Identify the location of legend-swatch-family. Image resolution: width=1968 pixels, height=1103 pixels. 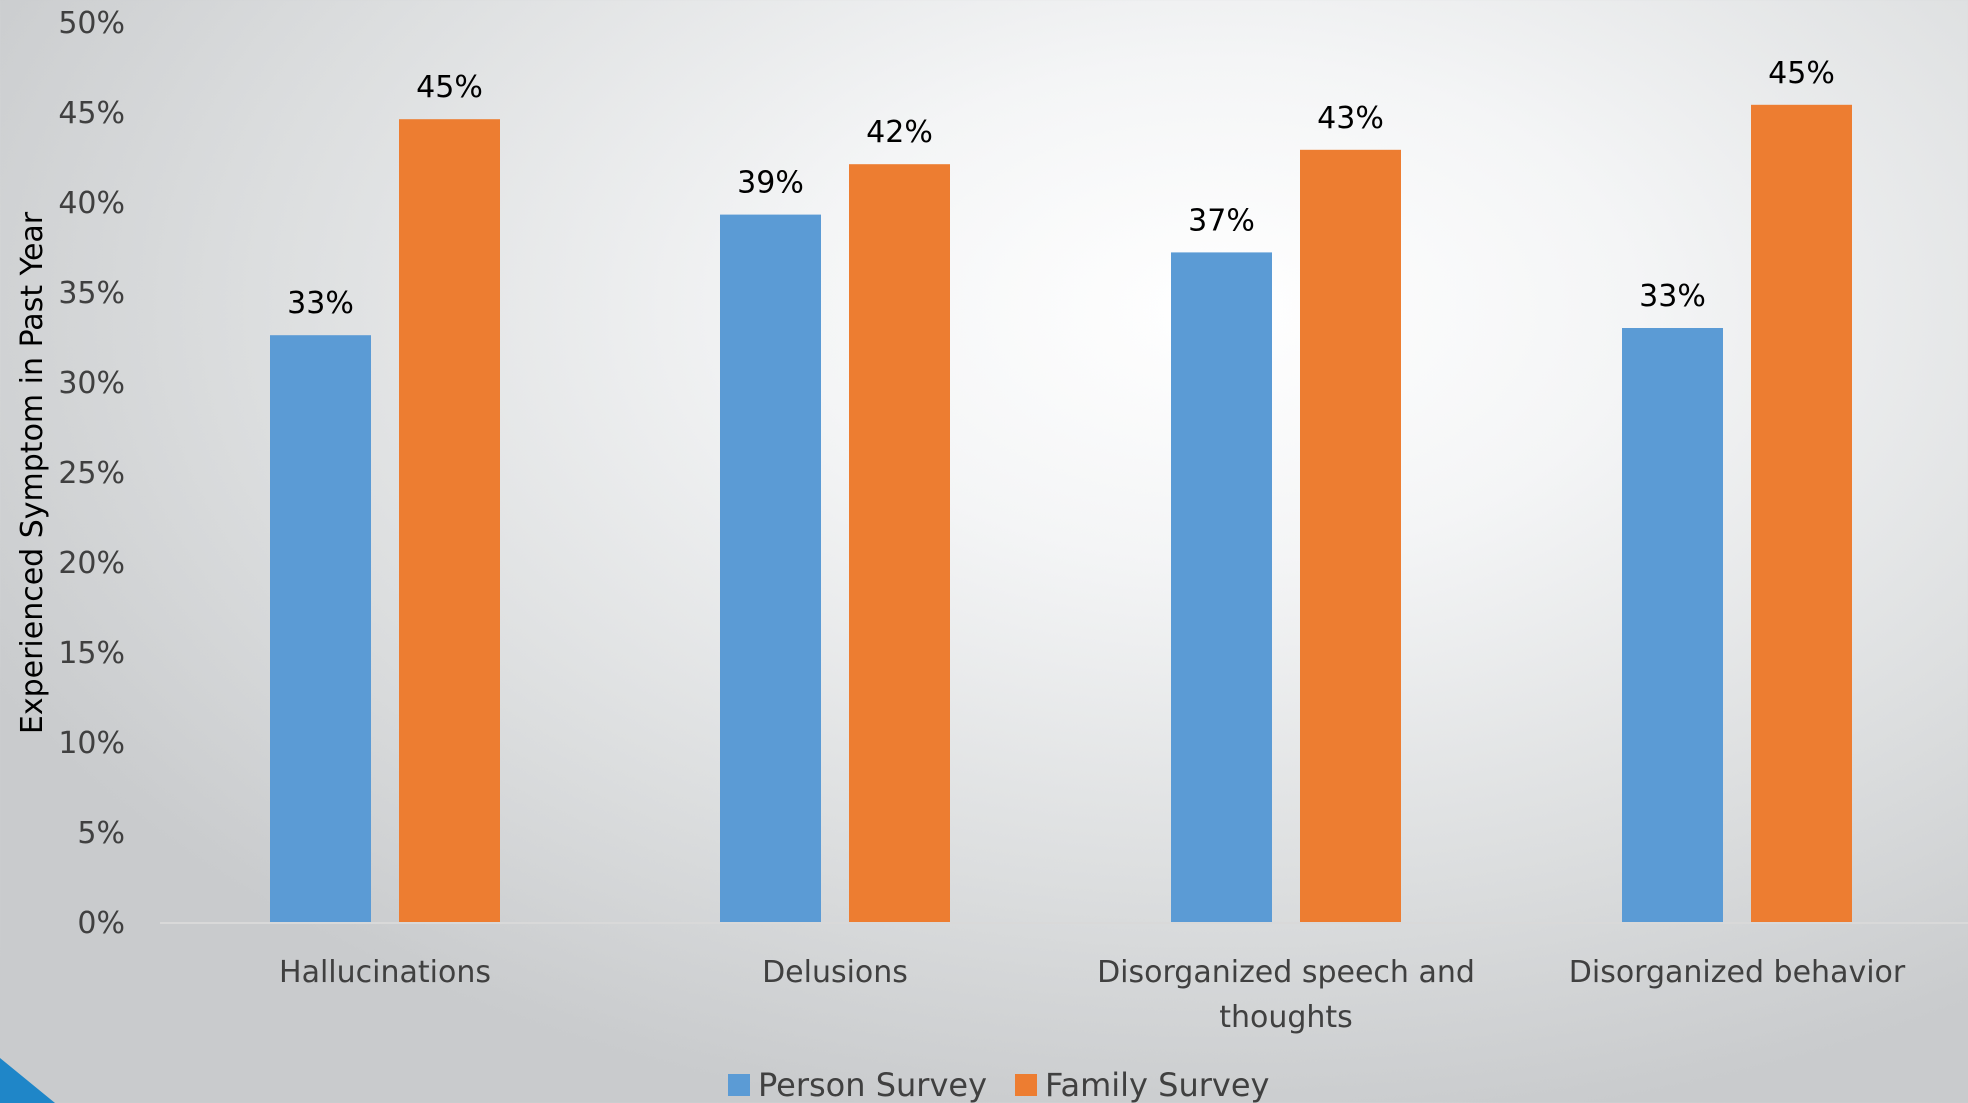
(1026, 1085).